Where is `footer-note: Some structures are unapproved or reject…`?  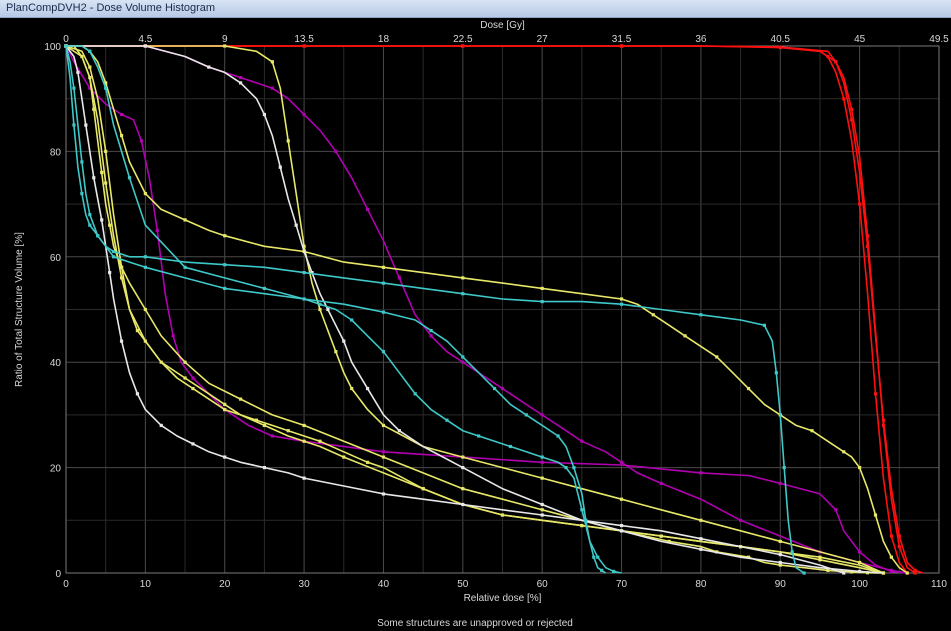
footer-note: Some structures are unapproved or reject… is located at coordinates (475, 623).